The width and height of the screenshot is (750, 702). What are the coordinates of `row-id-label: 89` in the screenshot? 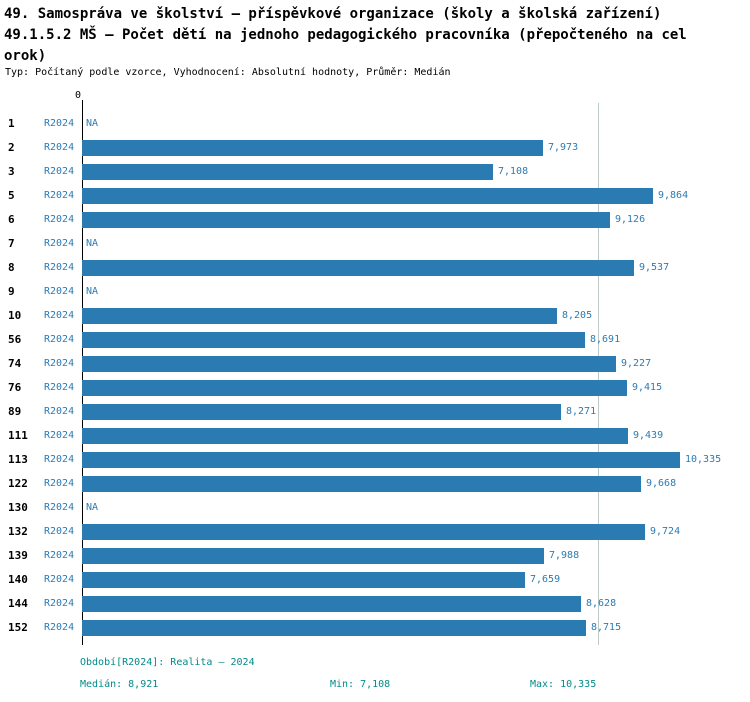 It's located at (15, 411).